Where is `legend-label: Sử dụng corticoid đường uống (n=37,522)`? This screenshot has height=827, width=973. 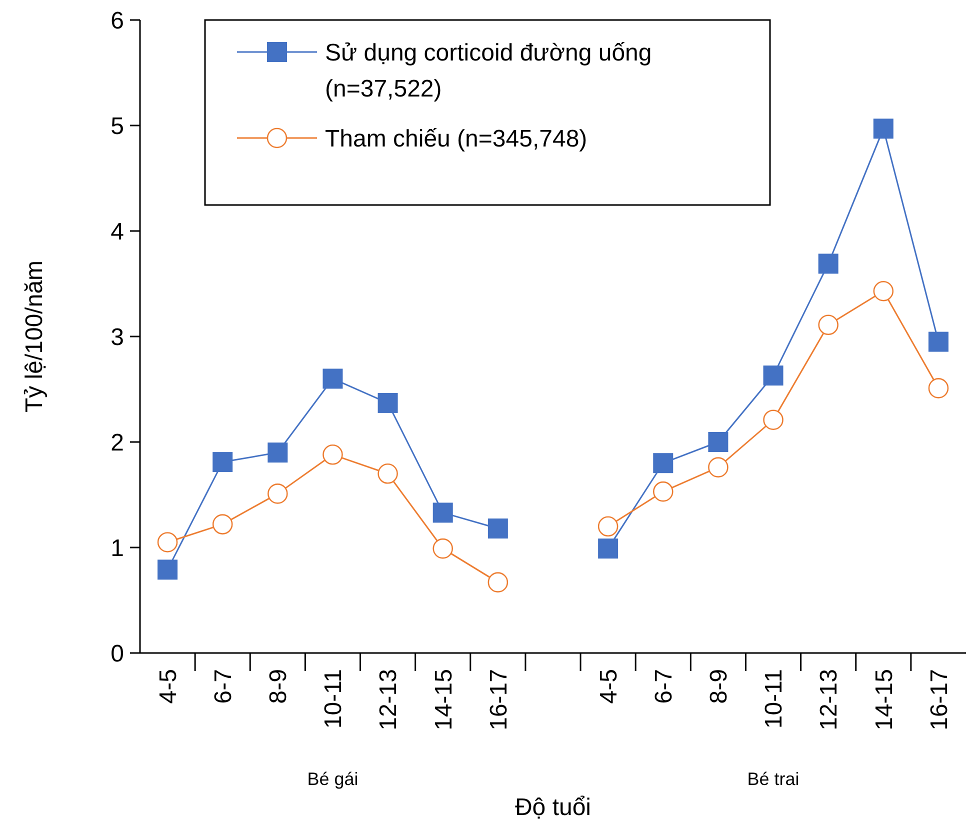 legend-label: Sử dụng corticoid đường uống (n=37,522) is located at coordinates (488, 70).